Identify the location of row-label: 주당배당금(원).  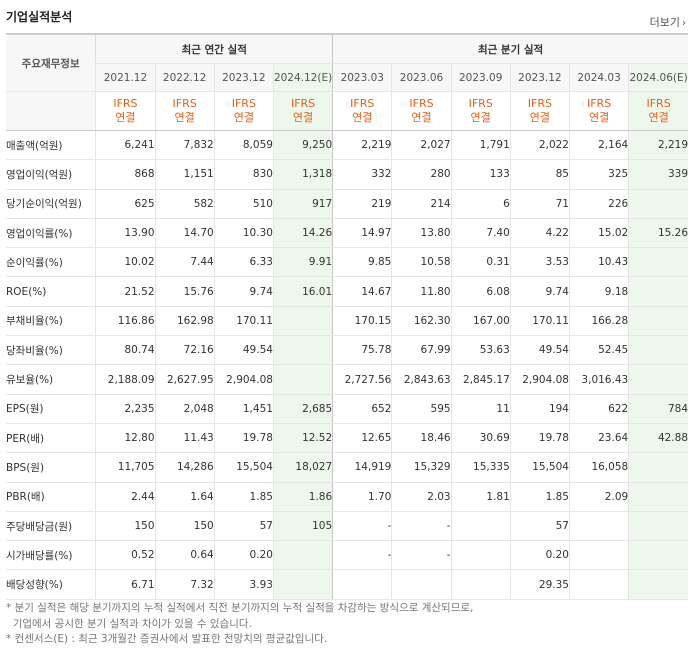
(51, 526).